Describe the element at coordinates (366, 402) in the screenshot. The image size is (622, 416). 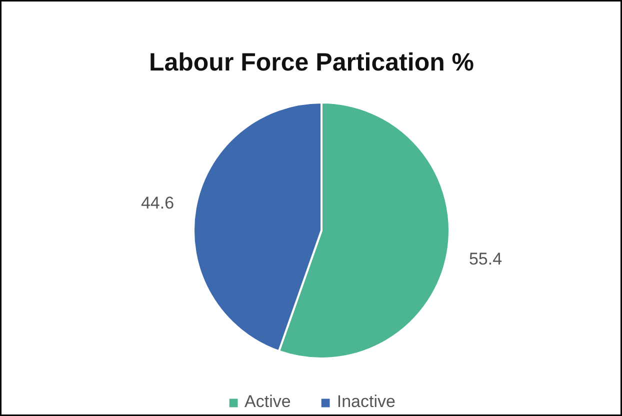
I see `legend-label: Inactive` at that location.